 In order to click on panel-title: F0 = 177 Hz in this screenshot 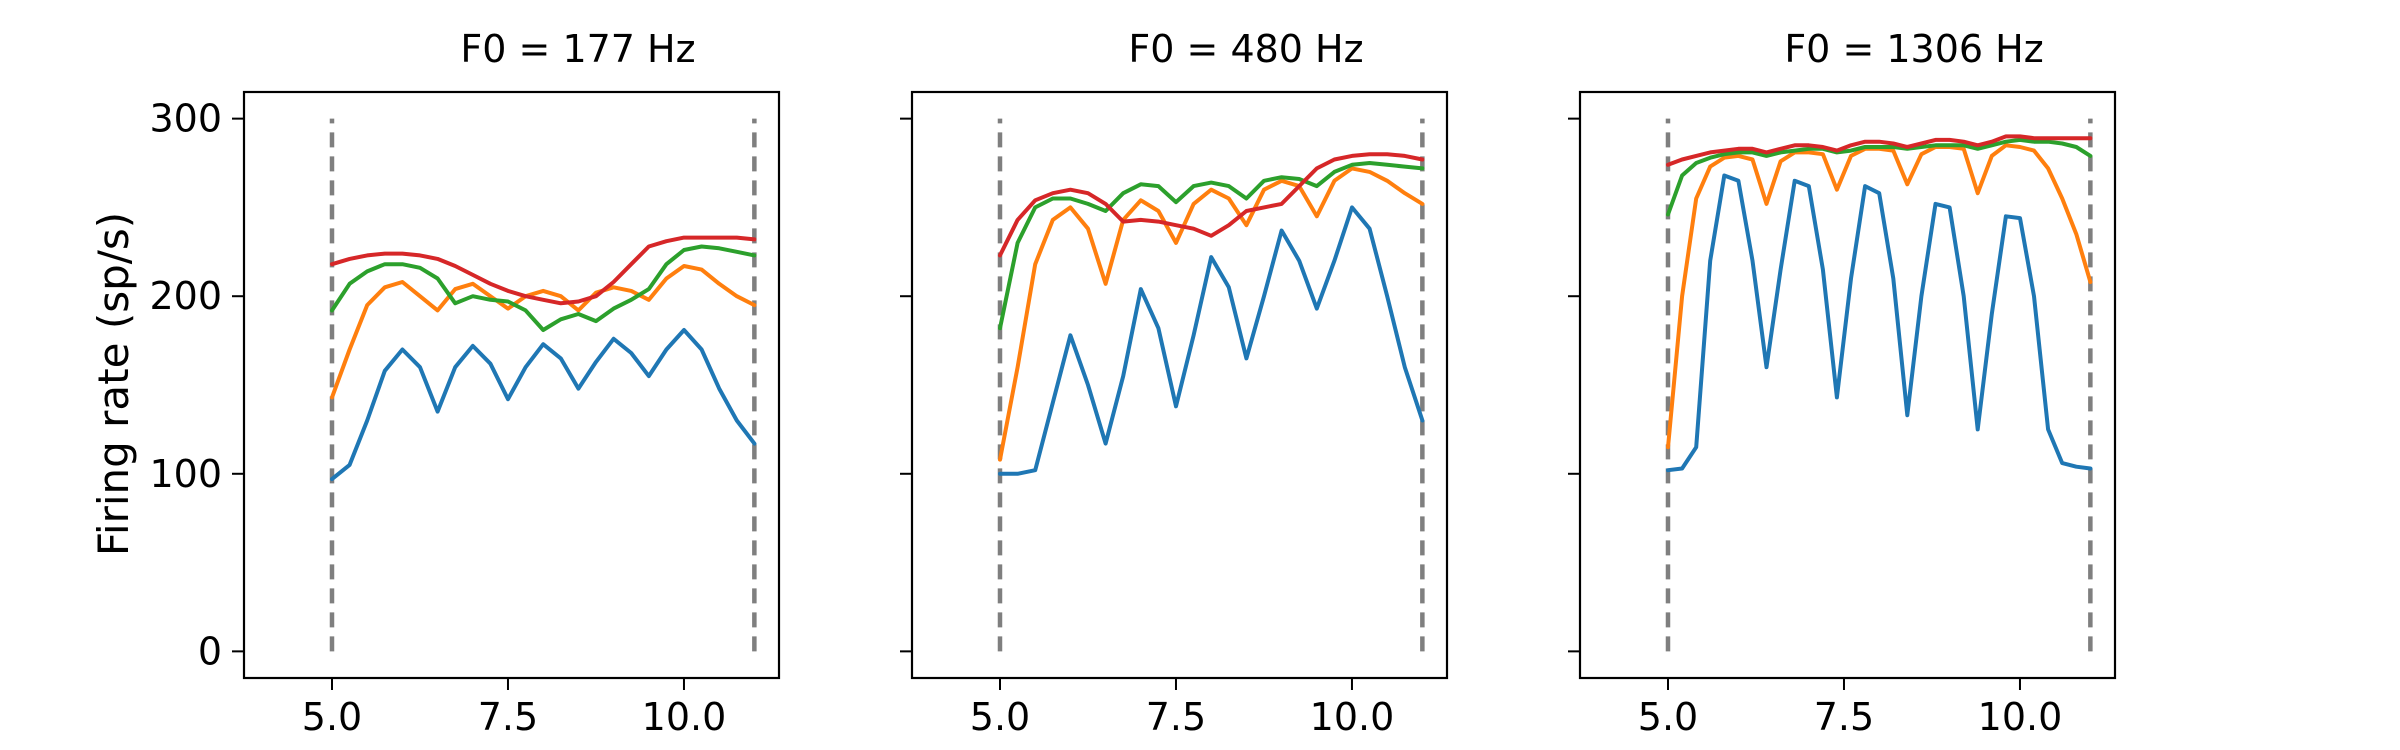, I will do `click(577, 49)`.